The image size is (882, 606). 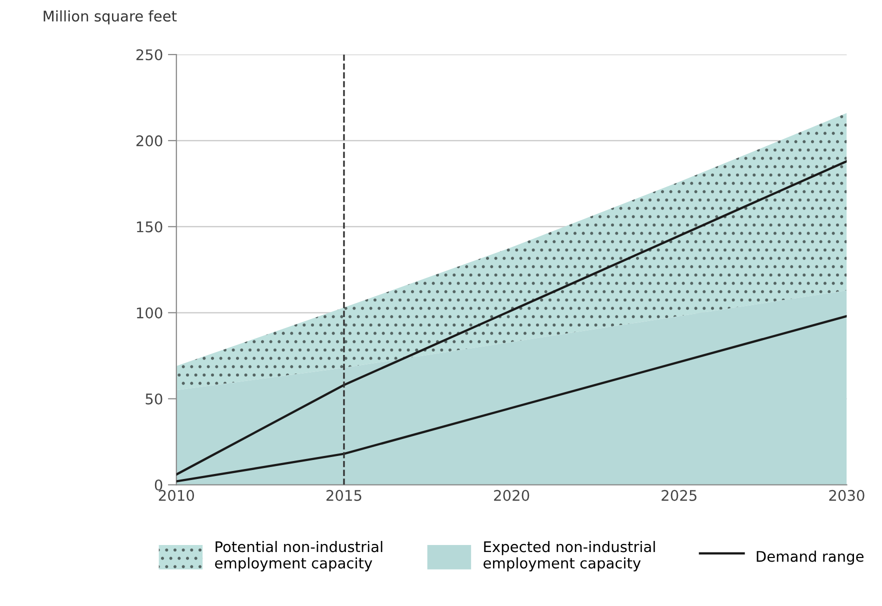 What do you see at coordinates (149, 312) in the screenshot?
I see `y-tick-label: 100` at bounding box center [149, 312].